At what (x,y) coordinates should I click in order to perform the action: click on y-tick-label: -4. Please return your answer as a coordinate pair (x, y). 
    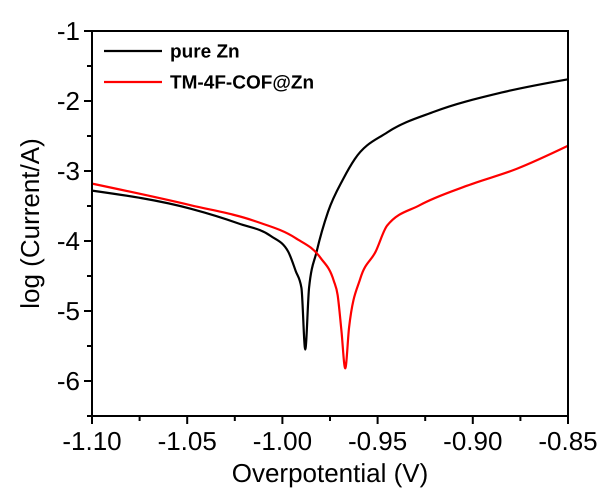
    Looking at the image, I should click on (68, 241).